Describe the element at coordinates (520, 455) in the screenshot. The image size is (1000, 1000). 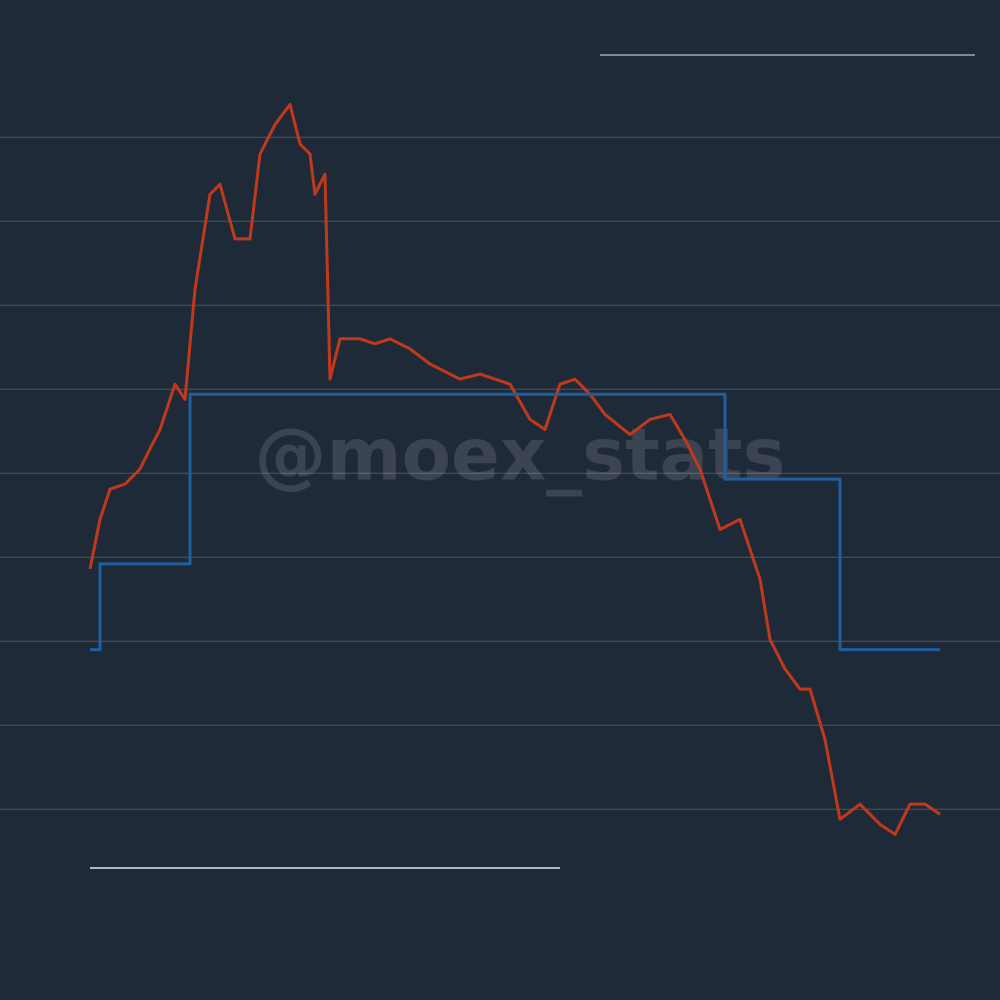
I see `watermark: @moex_stats` at that location.